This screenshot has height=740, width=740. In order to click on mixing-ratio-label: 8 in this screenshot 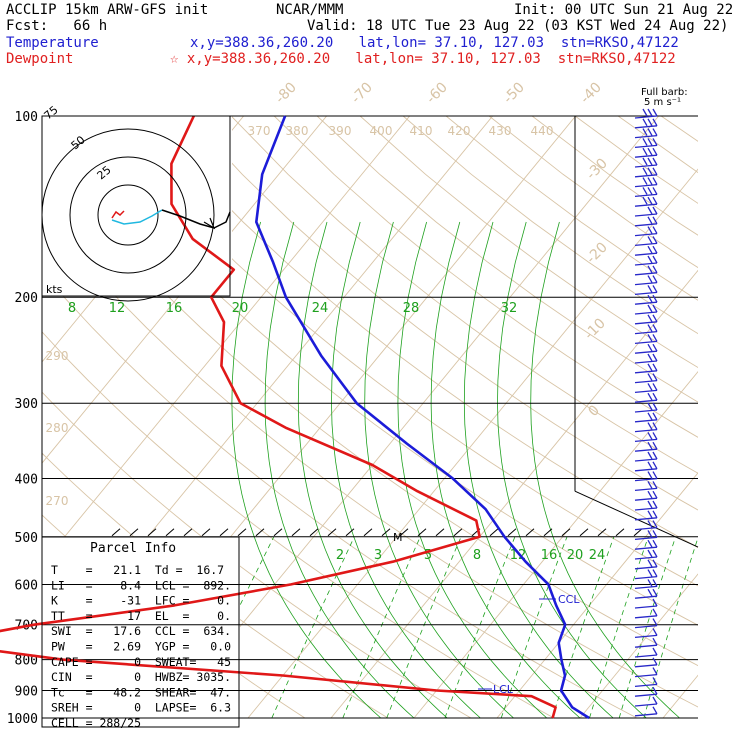, I will do `click(477, 555)`.